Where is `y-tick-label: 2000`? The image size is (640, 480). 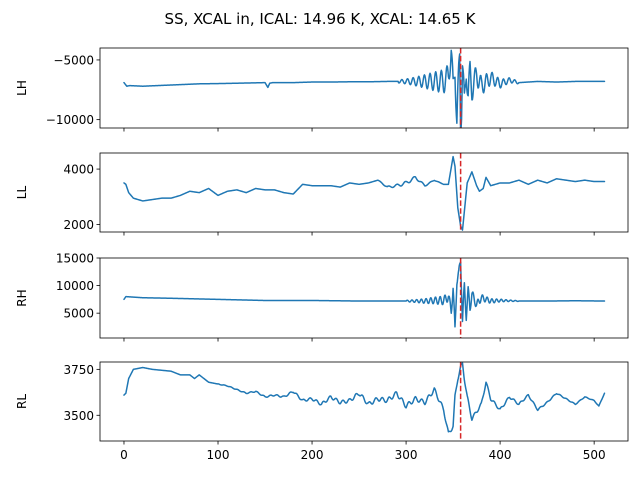
y-tick-label: 2000 is located at coordinates (78, 225).